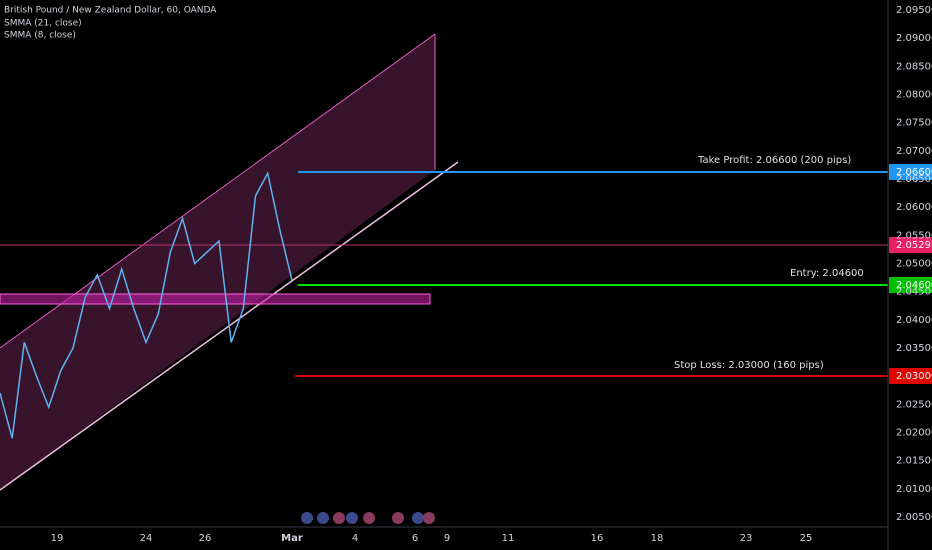  Describe the element at coordinates (914, 245) in the screenshot. I see `current-badge-text: 2.05291` at that location.